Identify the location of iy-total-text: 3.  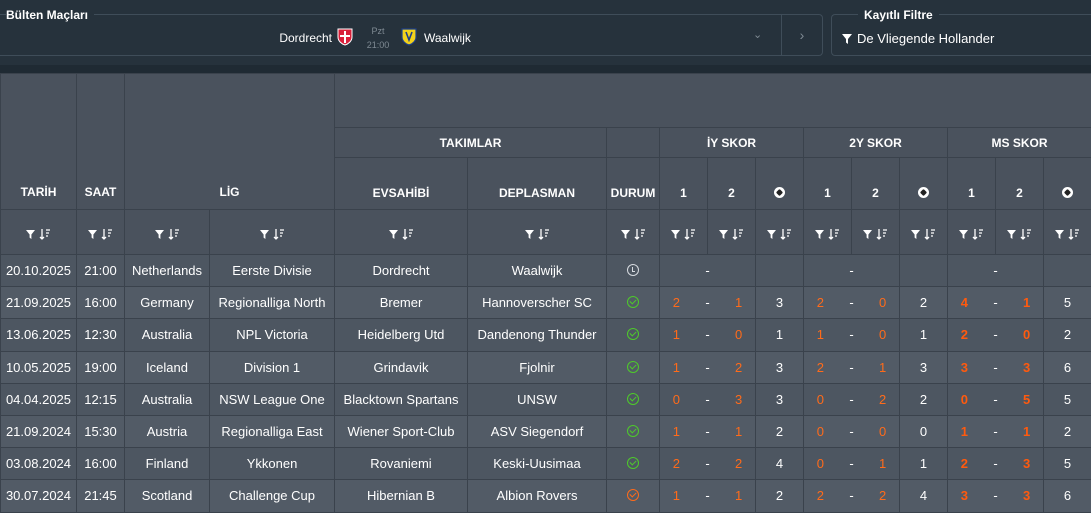
(779, 399).